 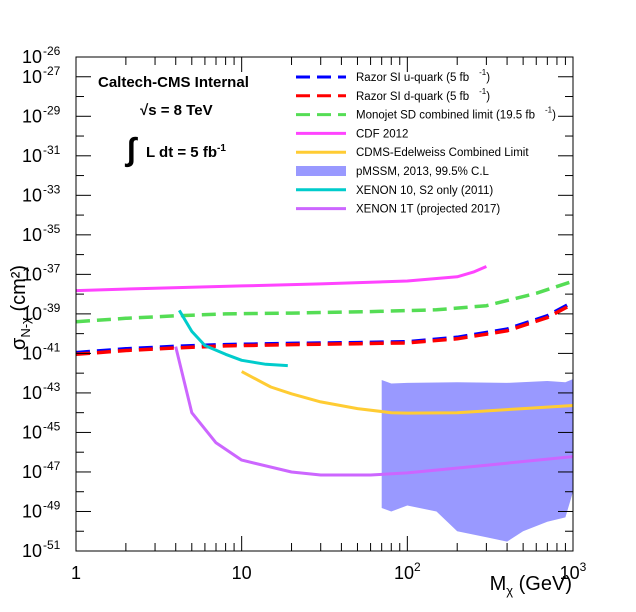 I want to click on x-tick-label: 10², so click(x=407, y=571).